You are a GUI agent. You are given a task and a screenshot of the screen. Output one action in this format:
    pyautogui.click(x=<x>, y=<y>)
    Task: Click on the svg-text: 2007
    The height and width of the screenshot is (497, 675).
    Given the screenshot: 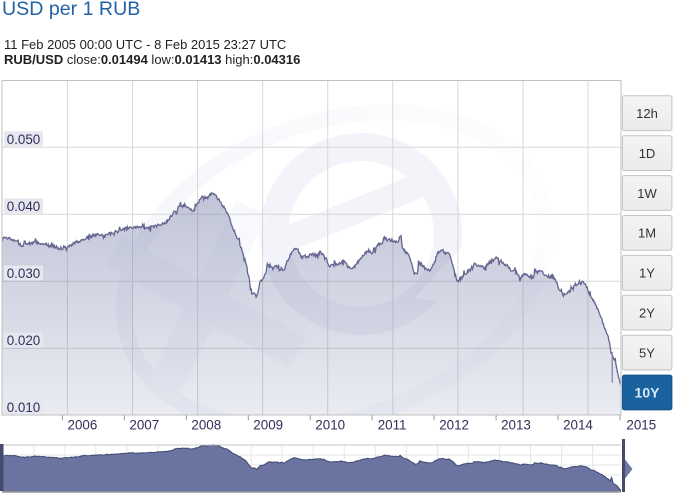 What is the action you would take?
    pyautogui.click(x=144, y=425)
    